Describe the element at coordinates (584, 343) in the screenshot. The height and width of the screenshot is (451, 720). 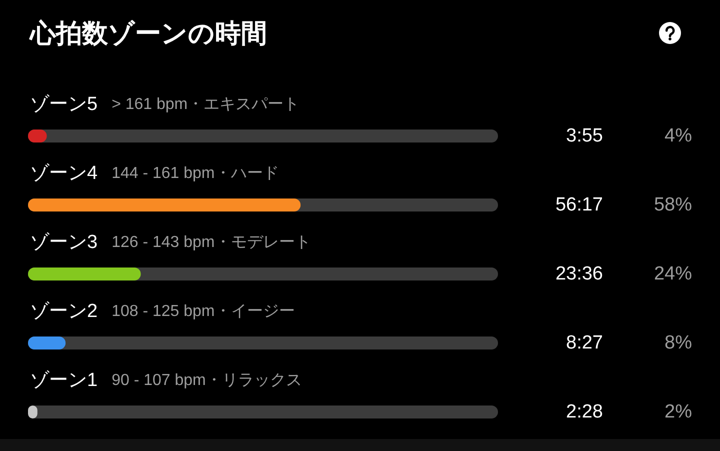
I see `text: 8:27` at that location.